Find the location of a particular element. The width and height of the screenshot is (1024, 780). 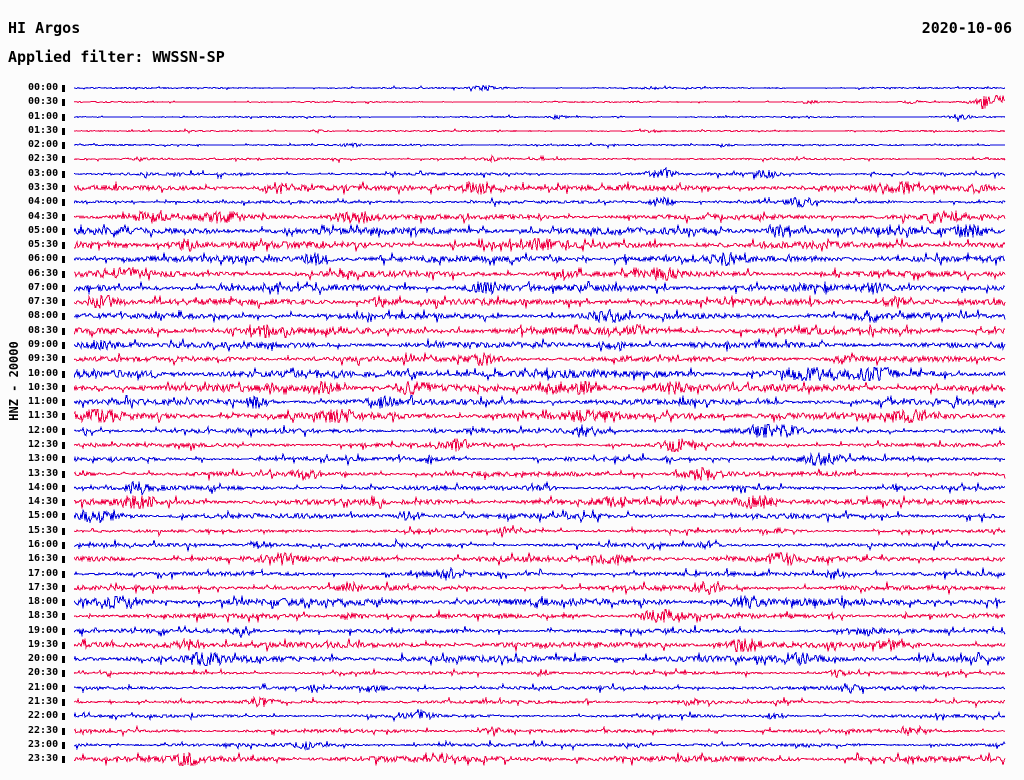

record-date: 2020-10-06 is located at coordinates (966, 28).